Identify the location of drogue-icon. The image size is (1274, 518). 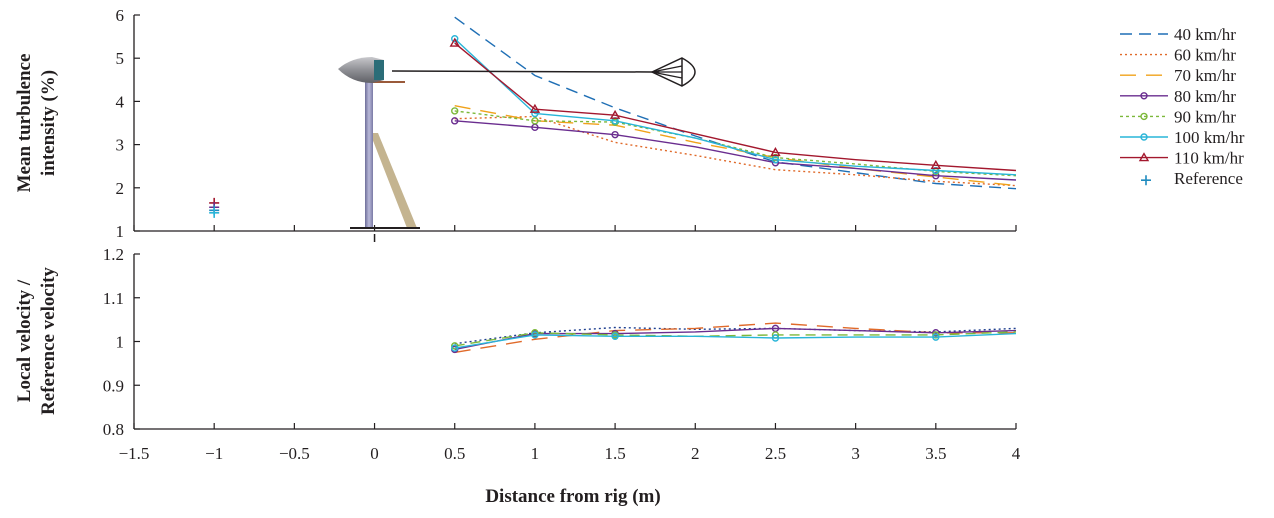
(673, 72).